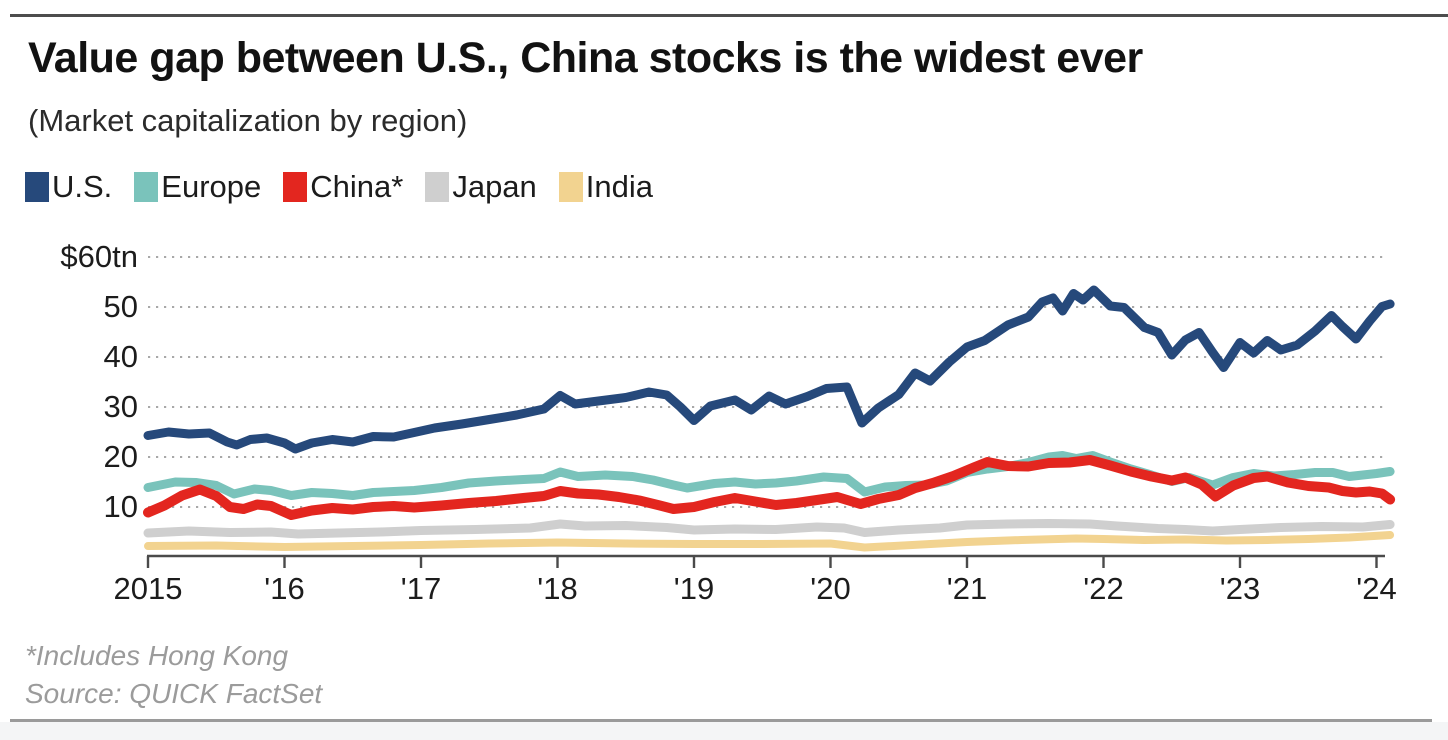 This screenshot has height=740, width=1448. Describe the element at coordinates (69, 370) in the screenshot. I see `y-axis-labels: $60tn 50 40 30 20 10` at that location.